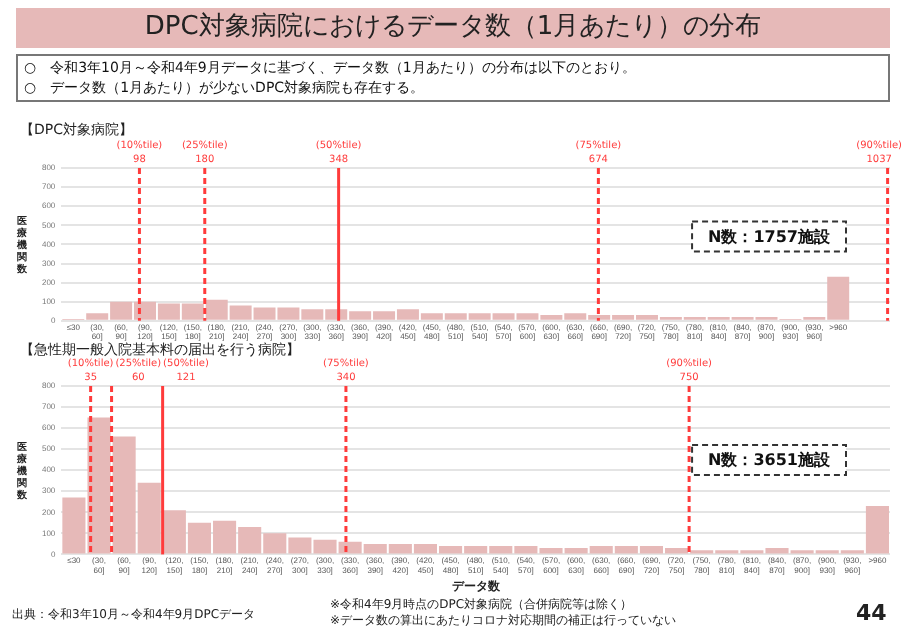 The width and height of the screenshot is (906, 640). Describe the element at coordinates (871, 613) in the screenshot. I see `text: 44` at that location.